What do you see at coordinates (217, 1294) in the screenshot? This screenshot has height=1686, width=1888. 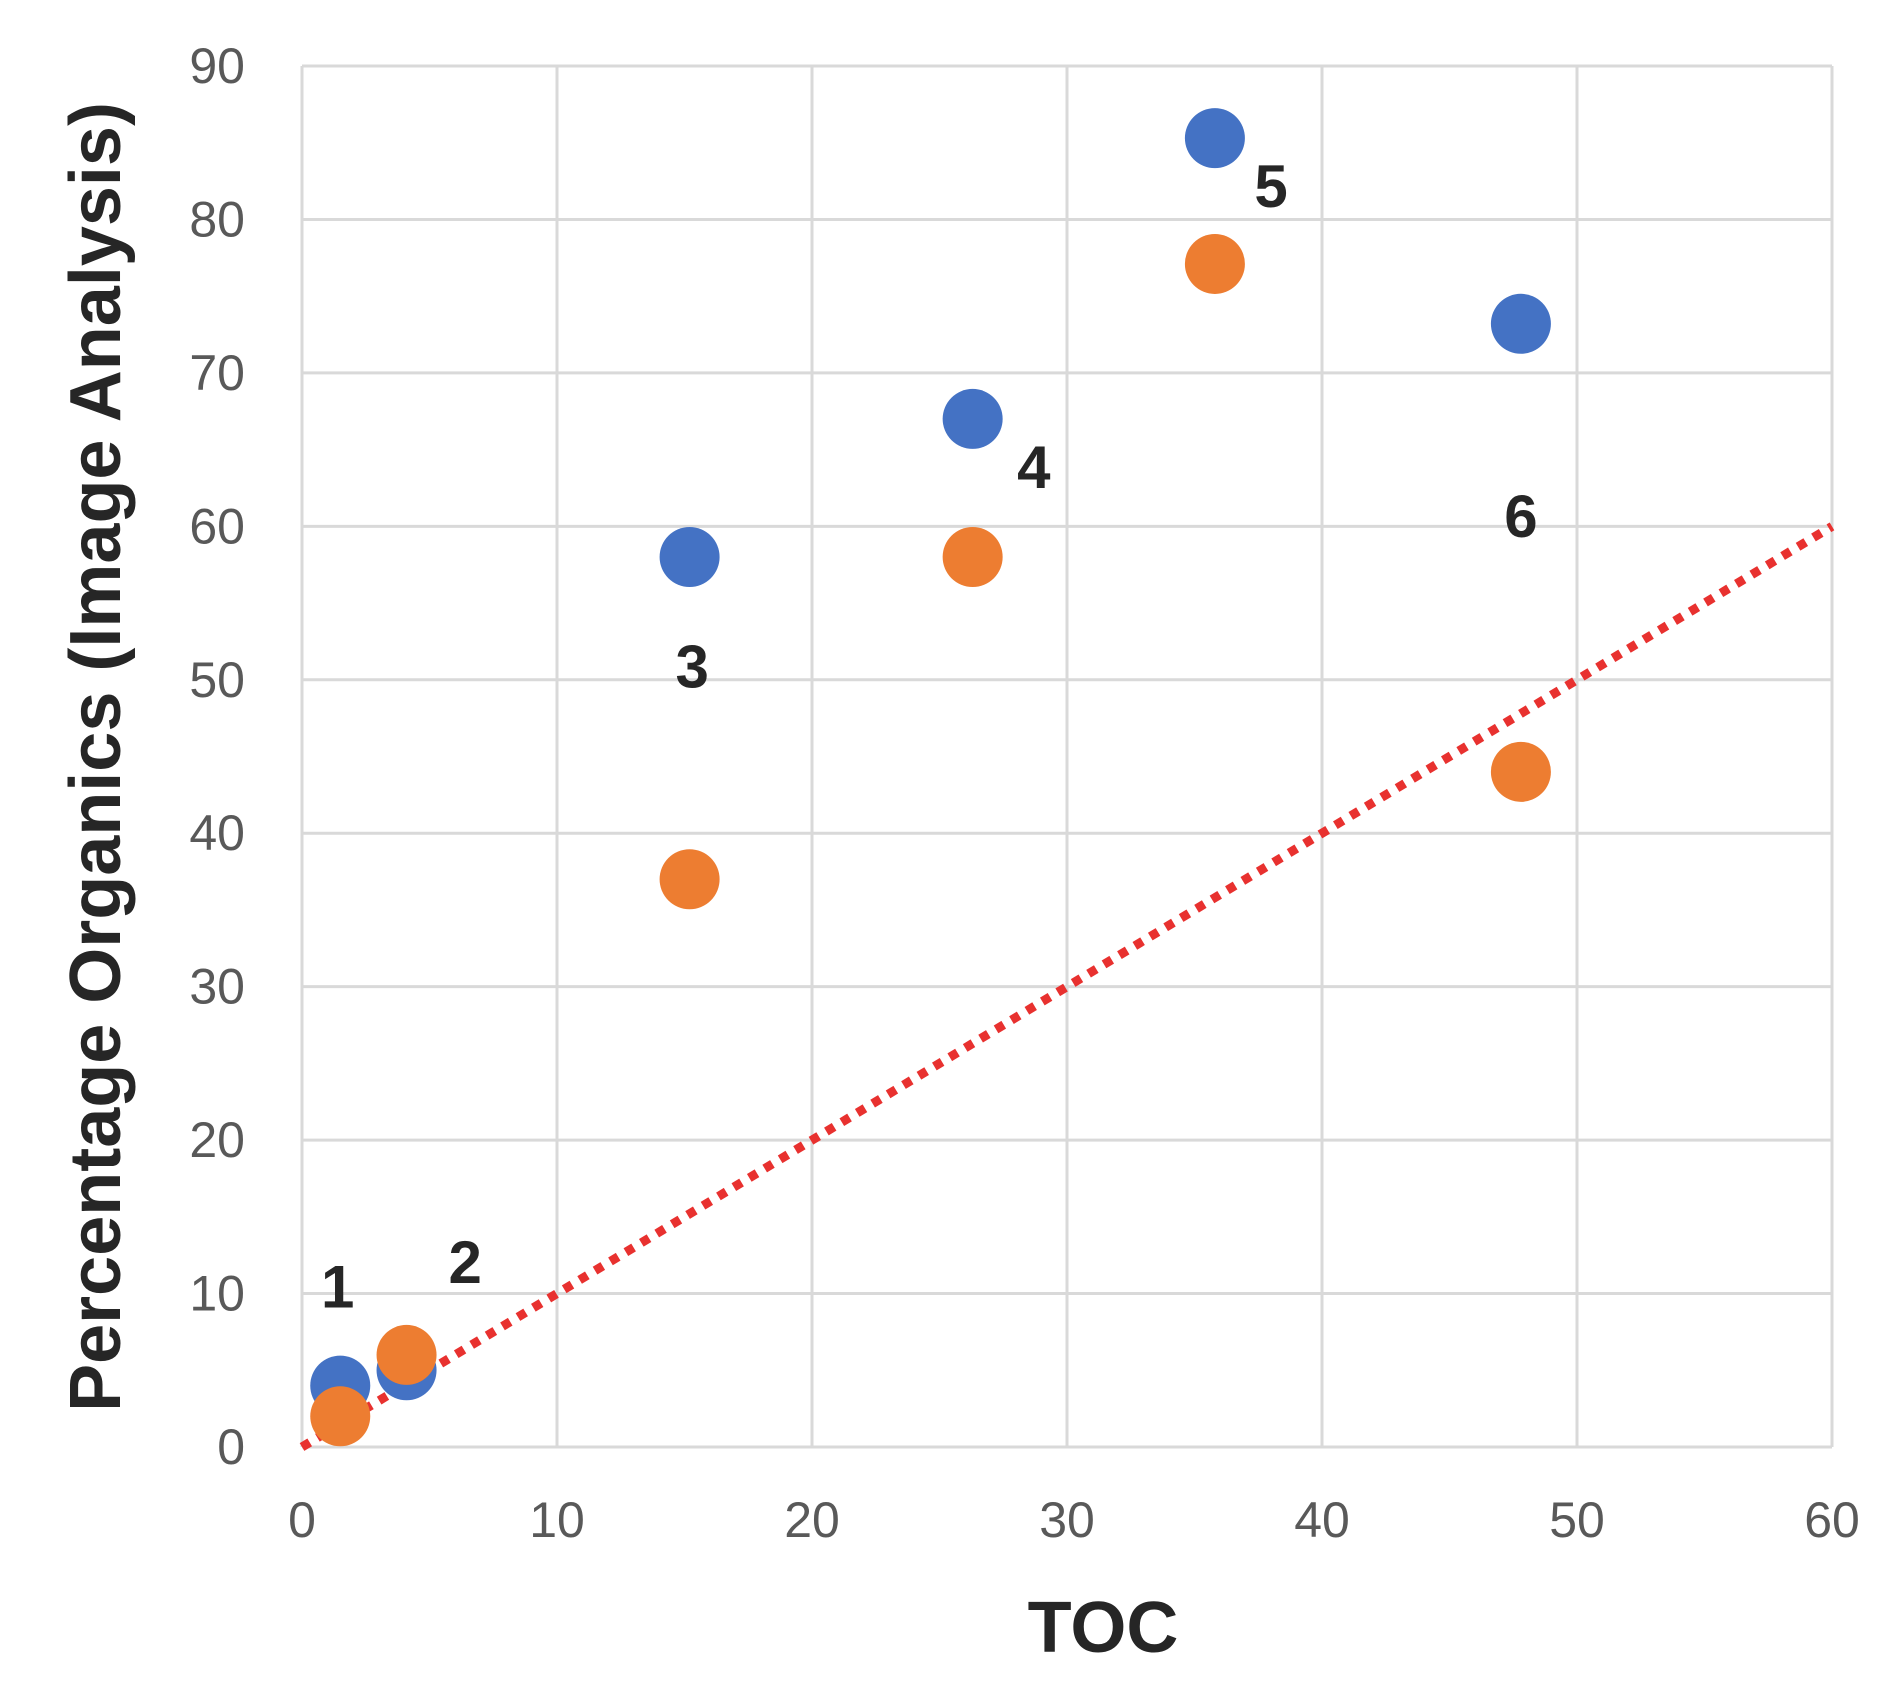 I see `y-tick-label-1: 10` at bounding box center [217, 1294].